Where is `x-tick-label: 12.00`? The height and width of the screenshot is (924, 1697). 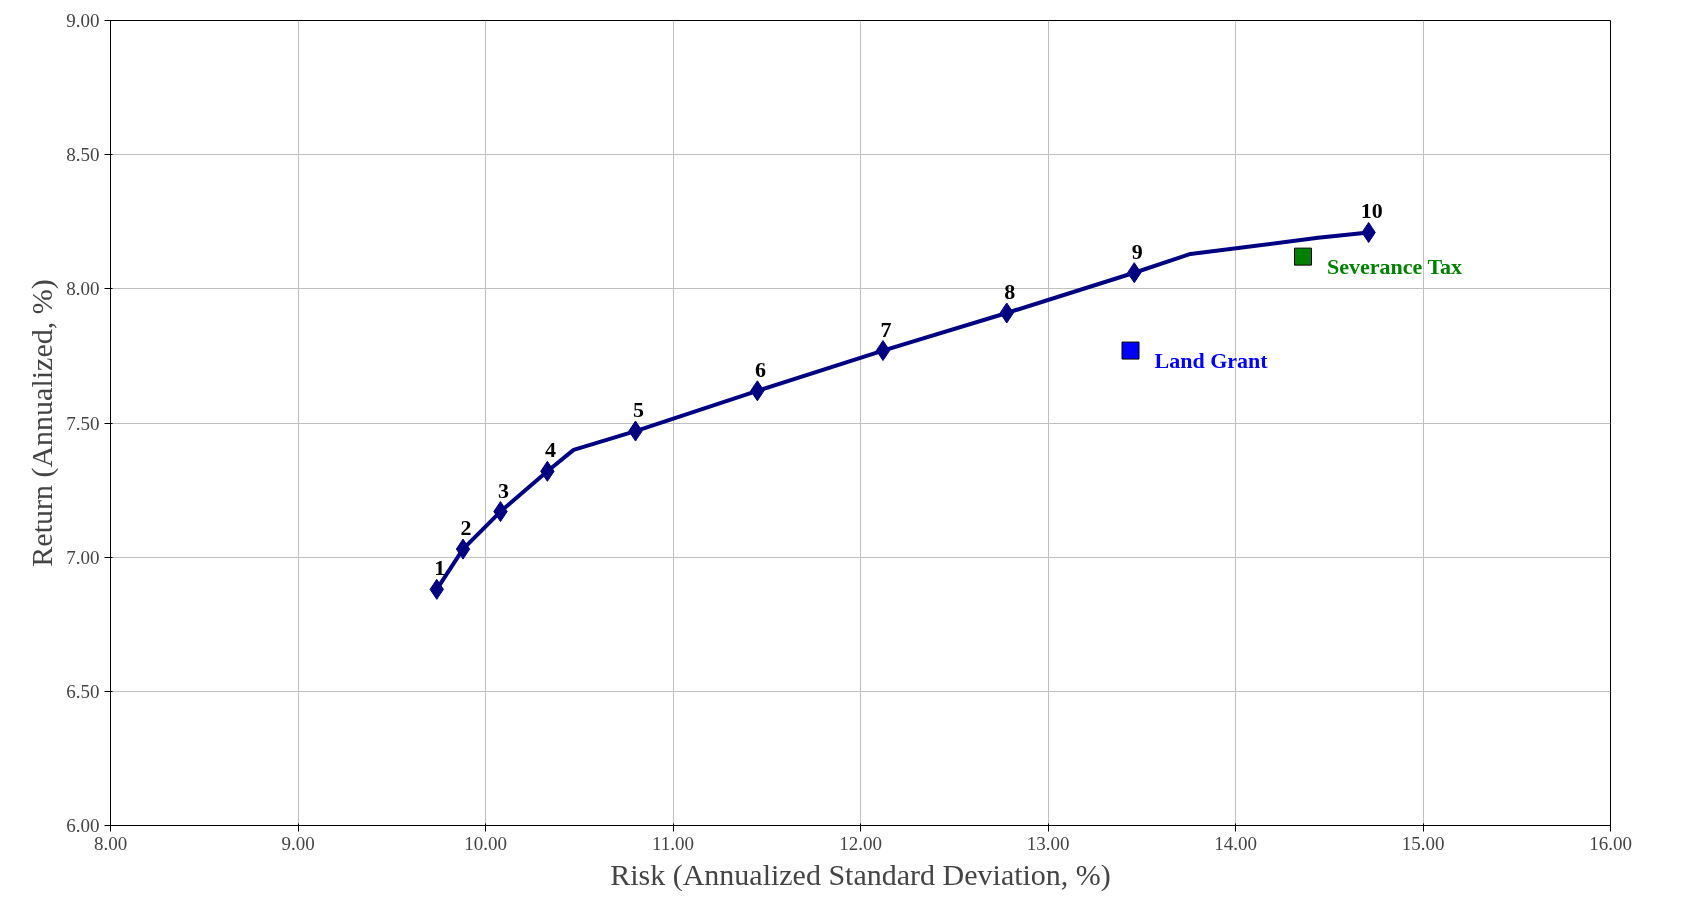
x-tick-label: 12.00 is located at coordinates (860, 843).